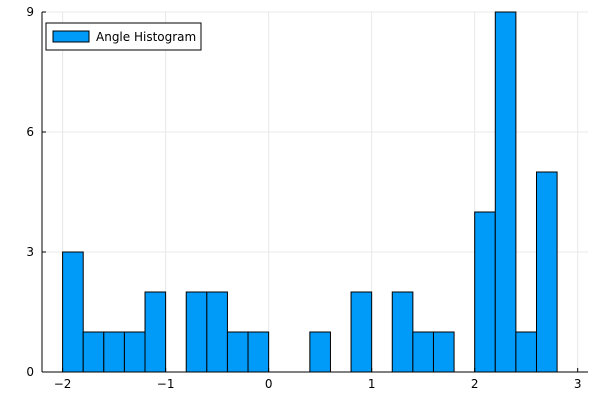 The image size is (600, 400). I want to click on x-tick-label: 0, so click(269, 384).